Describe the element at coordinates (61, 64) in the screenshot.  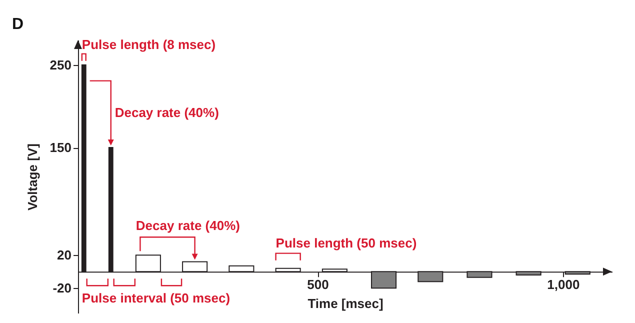
I see `y-tick-label: 250` at that location.